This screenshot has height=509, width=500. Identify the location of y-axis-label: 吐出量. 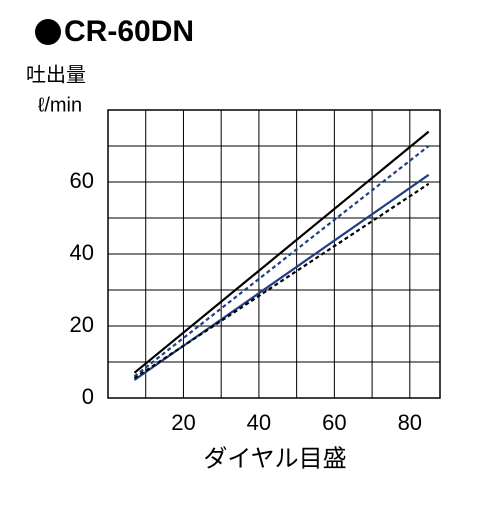
(56, 74).